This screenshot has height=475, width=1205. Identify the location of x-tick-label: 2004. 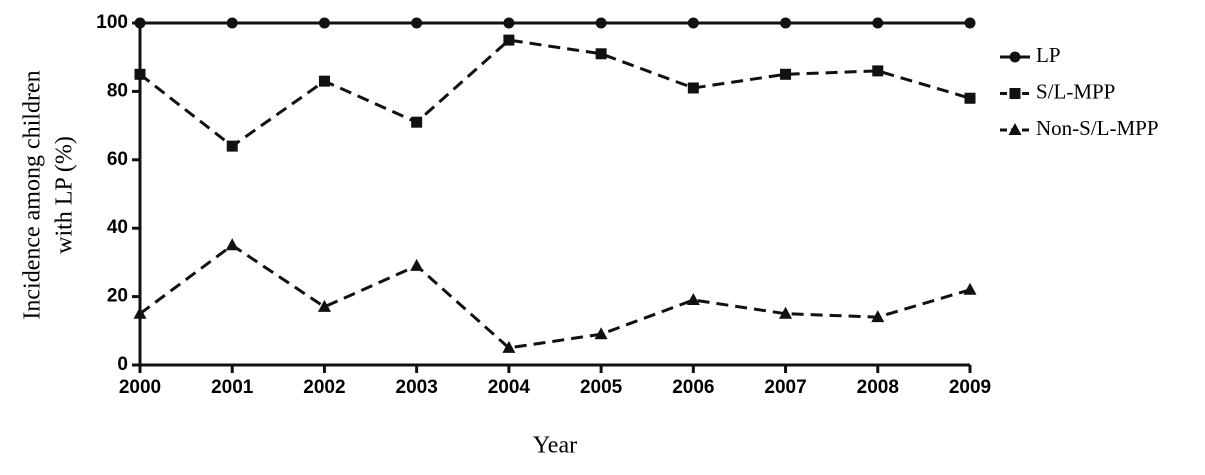
(509, 387).